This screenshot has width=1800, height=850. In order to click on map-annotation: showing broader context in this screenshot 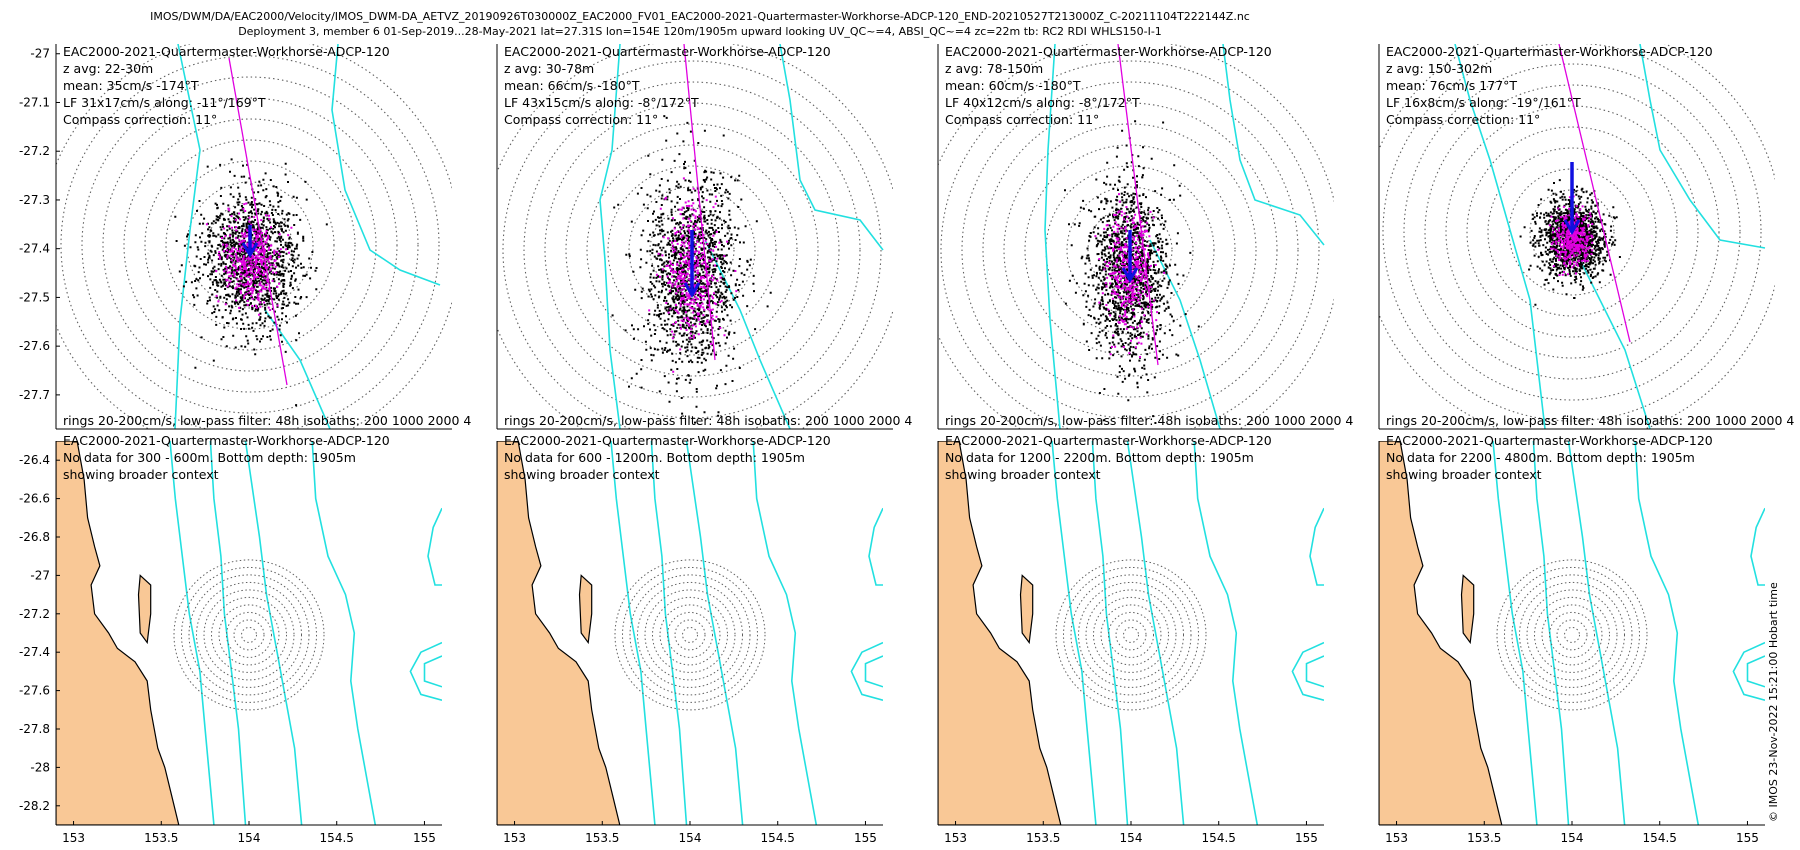, I will do `click(141, 474)`.